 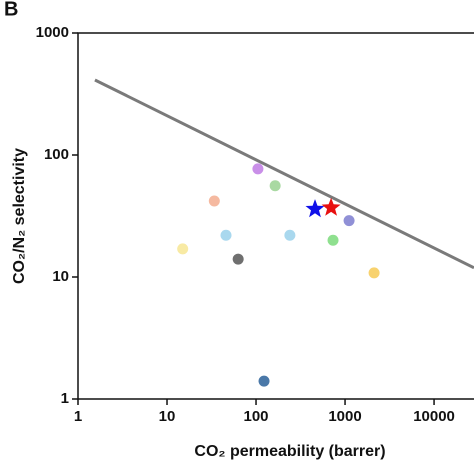 What do you see at coordinates (289, 451) in the screenshot?
I see `x-axis-label: CO₂ permeability (barrer)` at bounding box center [289, 451].